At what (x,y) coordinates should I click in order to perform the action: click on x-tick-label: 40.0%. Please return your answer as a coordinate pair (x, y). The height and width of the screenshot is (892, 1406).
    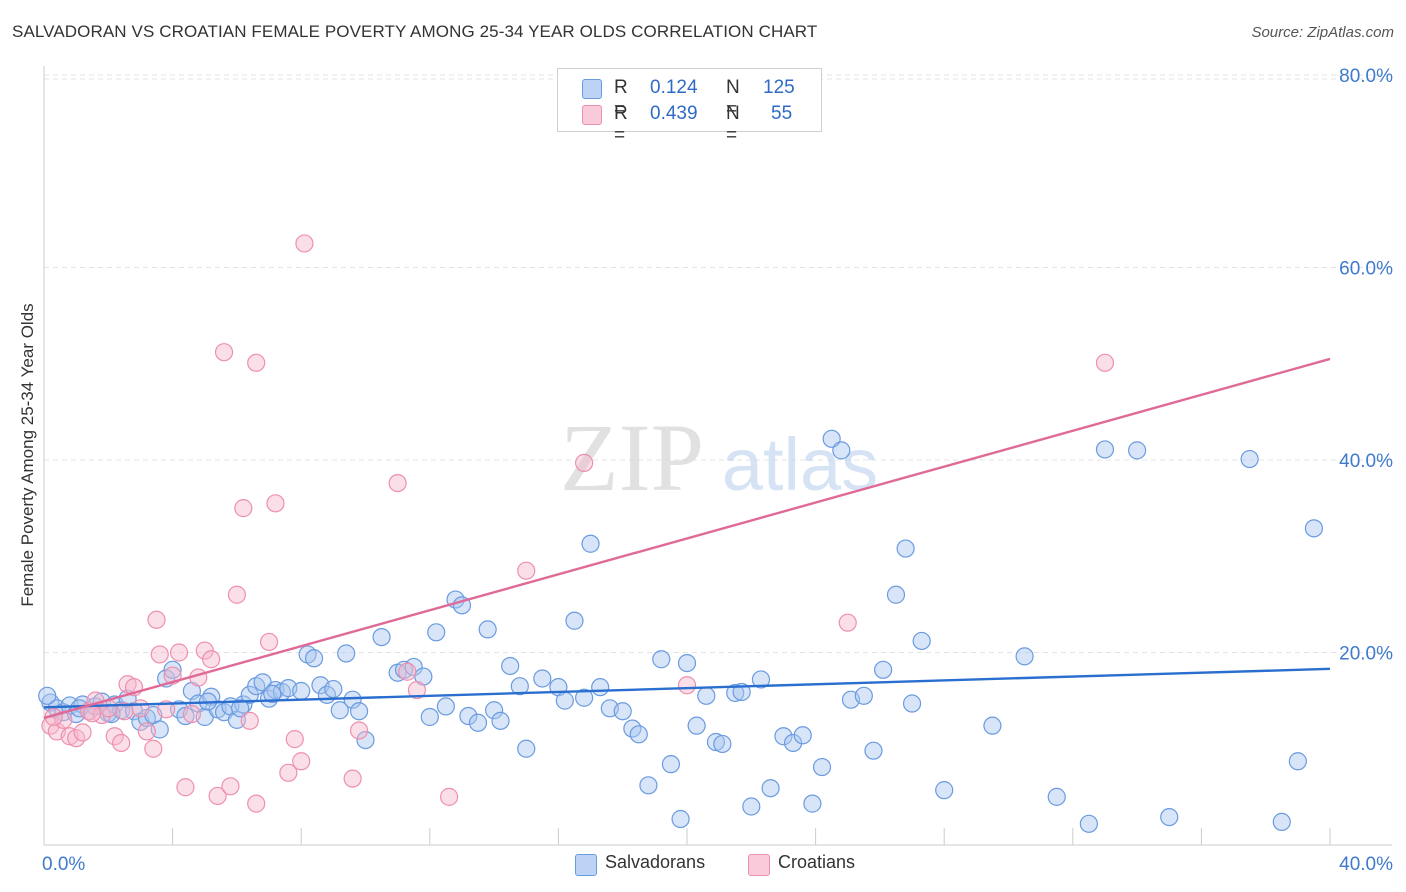
    Looking at the image, I should click on (1366, 864).